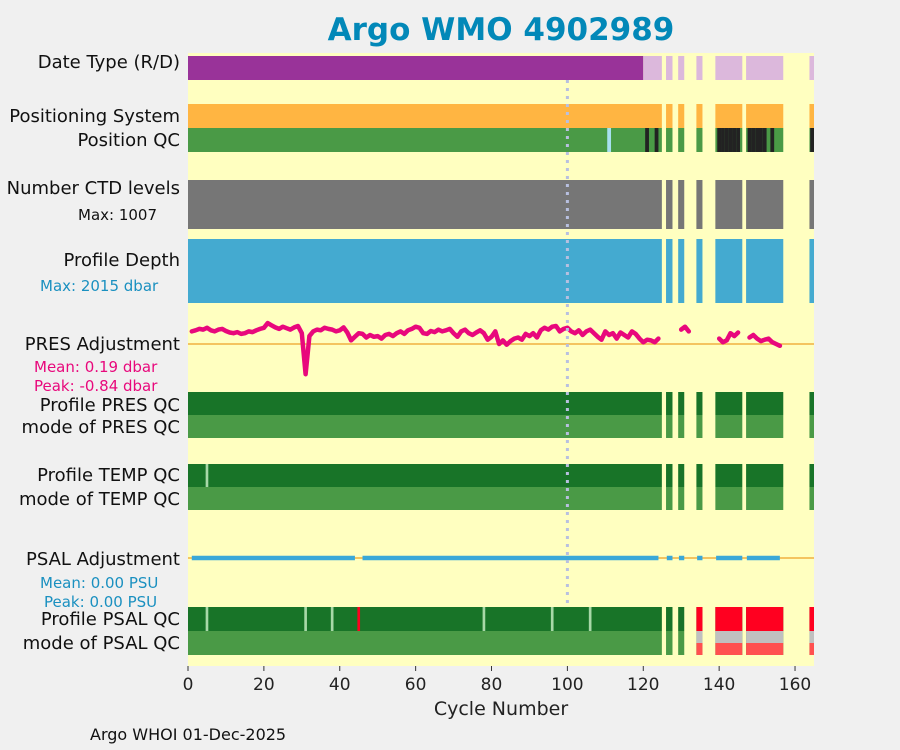 Image resolution: width=900 pixels, height=750 pixels. Describe the element at coordinates (100, 427) in the screenshot. I see `label-mode-pres-qc: mode of PRES QC` at that location.